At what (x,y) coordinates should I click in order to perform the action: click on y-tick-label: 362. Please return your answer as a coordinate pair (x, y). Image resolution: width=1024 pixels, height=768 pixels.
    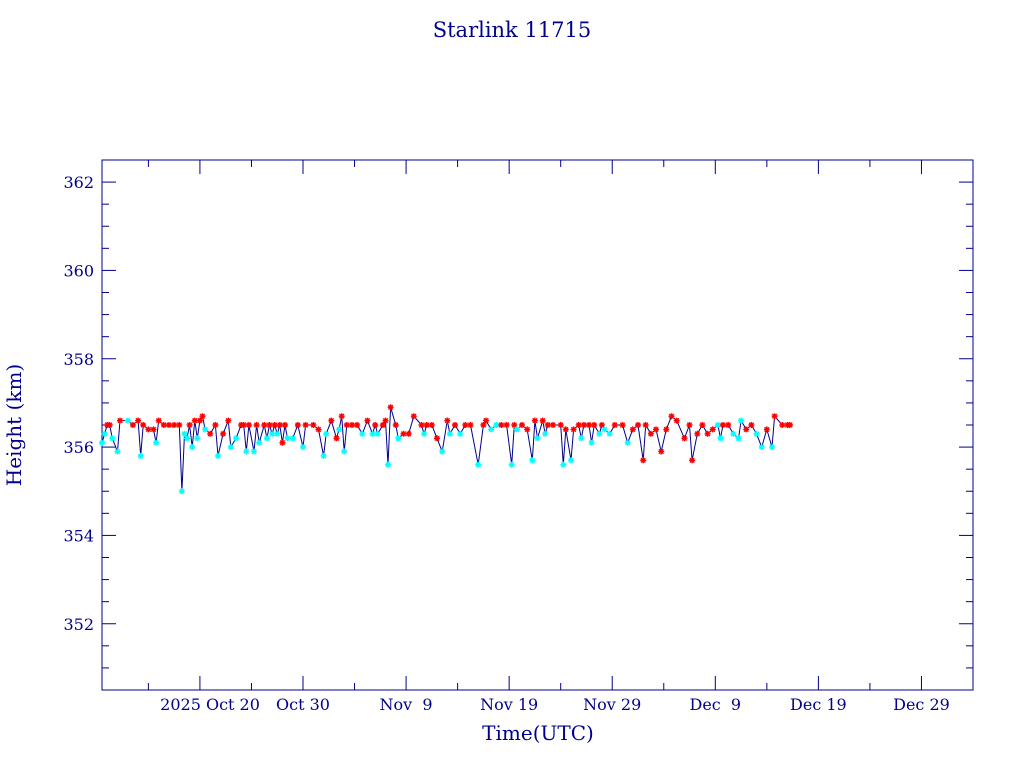
    Looking at the image, I should click on (78, 182).